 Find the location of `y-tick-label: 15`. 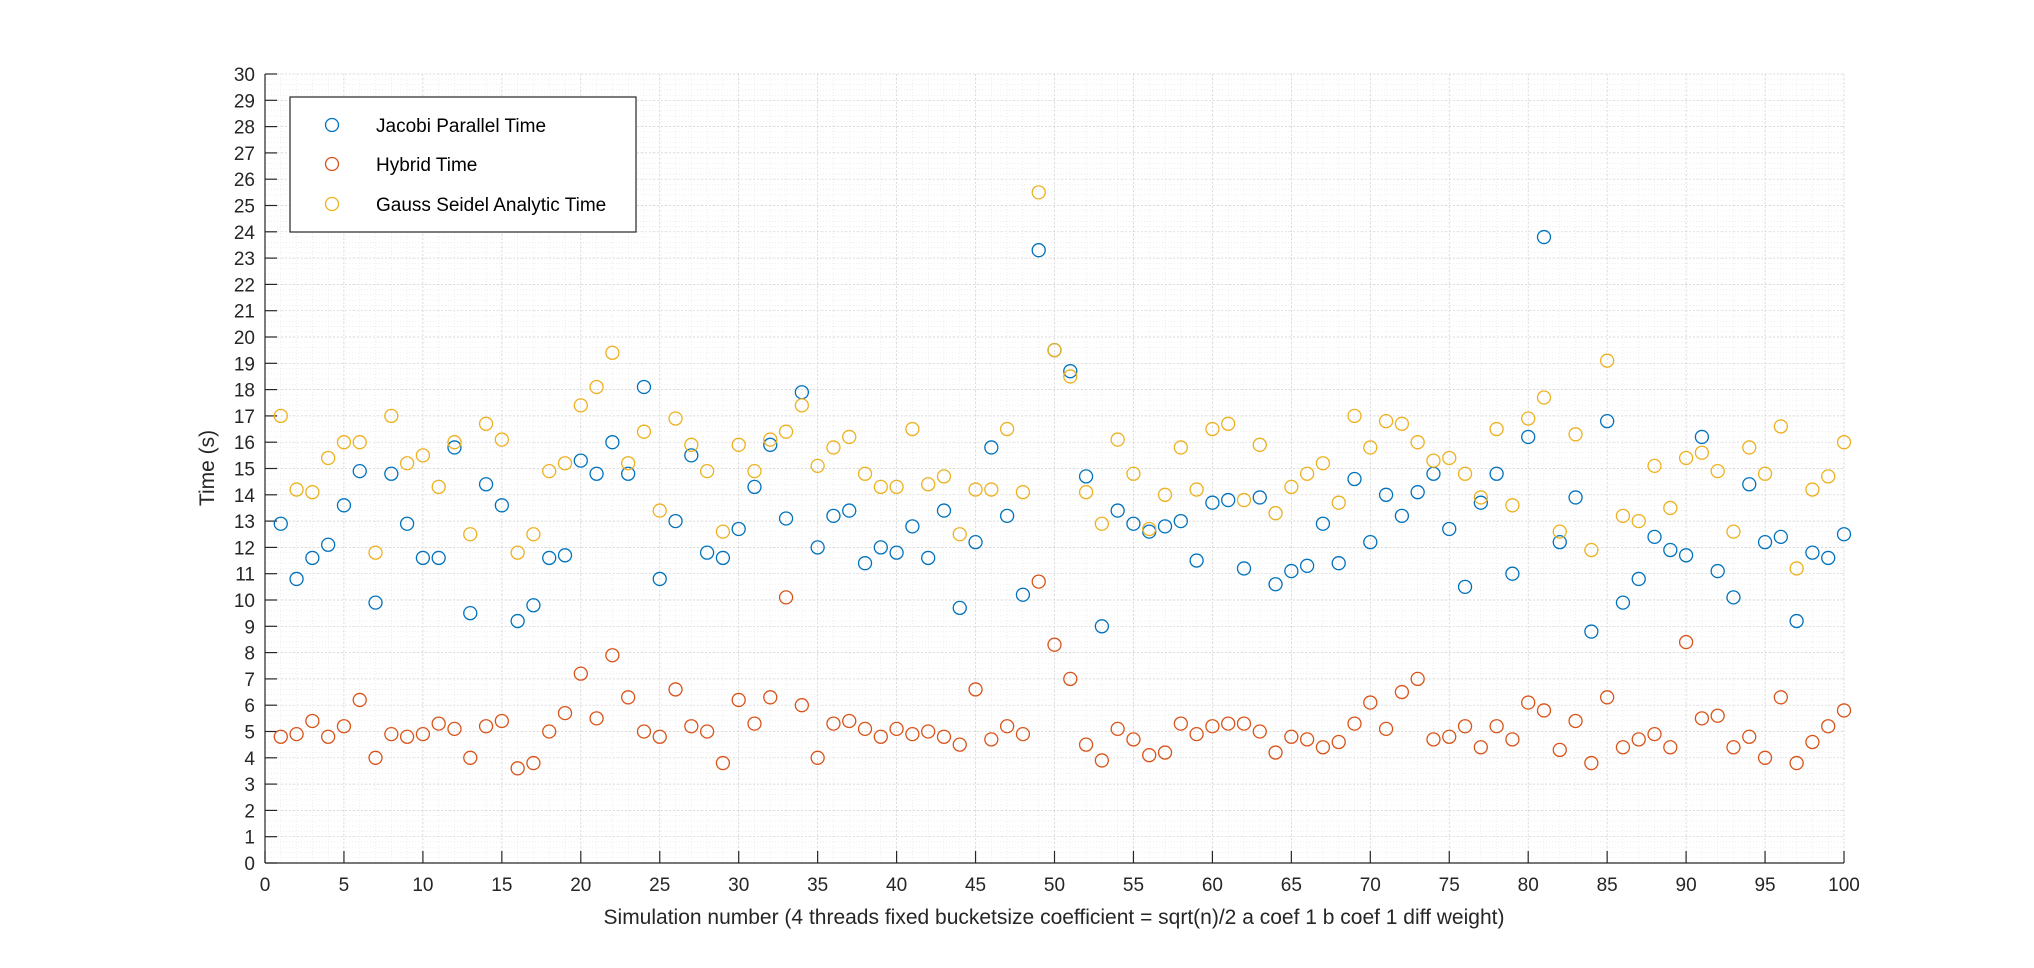

y-tick-label: 15 is located at coordinates (244, 470).